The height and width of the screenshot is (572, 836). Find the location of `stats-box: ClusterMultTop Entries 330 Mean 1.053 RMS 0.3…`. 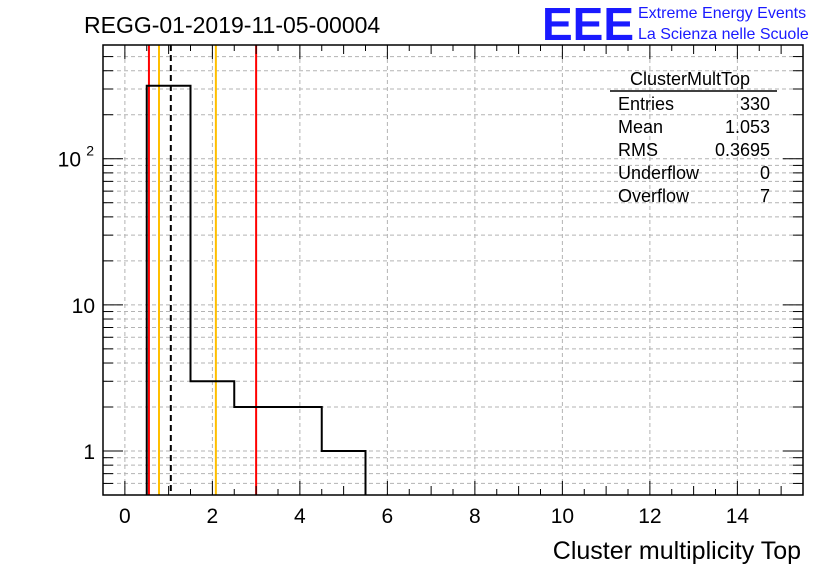

stats-box: ClusterMultTop Entries 330 Mean 1.053 RMS 0.3… is located at coordinates (693, 137).